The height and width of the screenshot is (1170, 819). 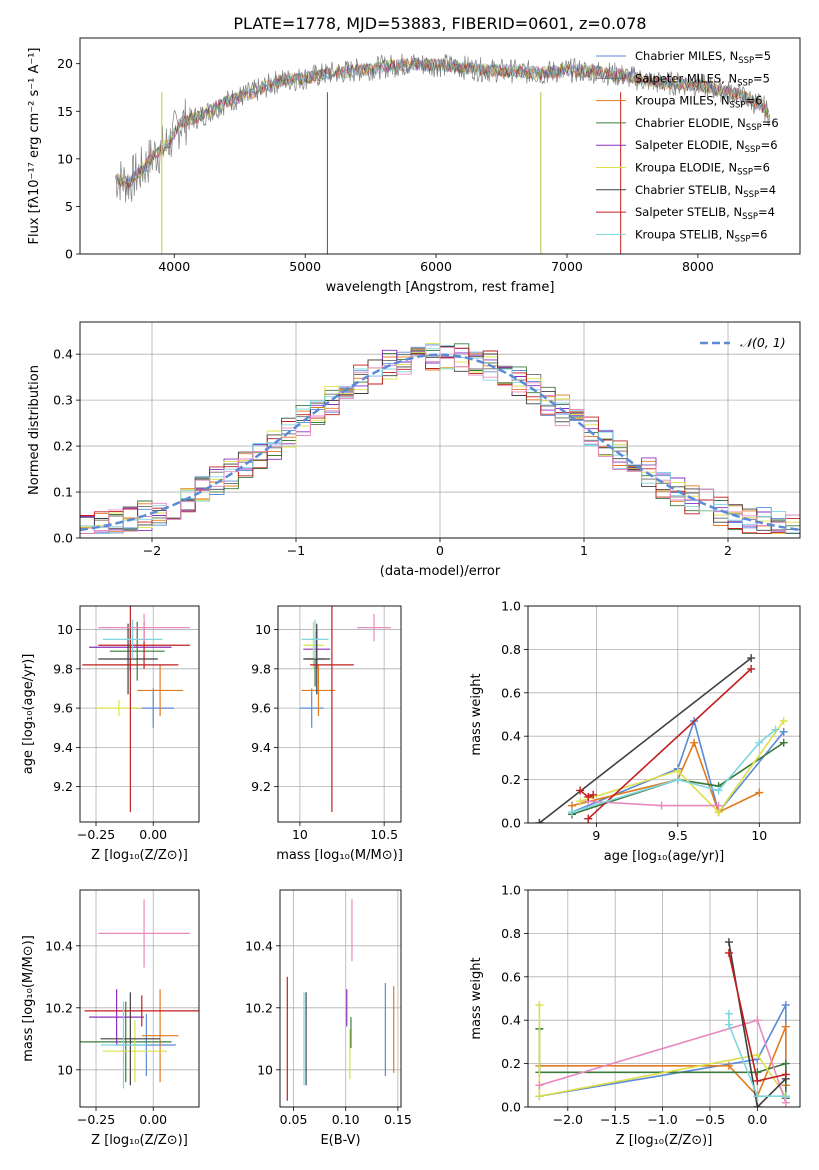 I want to click on y-tick-label: 9.2, so click(x=261, y=786).